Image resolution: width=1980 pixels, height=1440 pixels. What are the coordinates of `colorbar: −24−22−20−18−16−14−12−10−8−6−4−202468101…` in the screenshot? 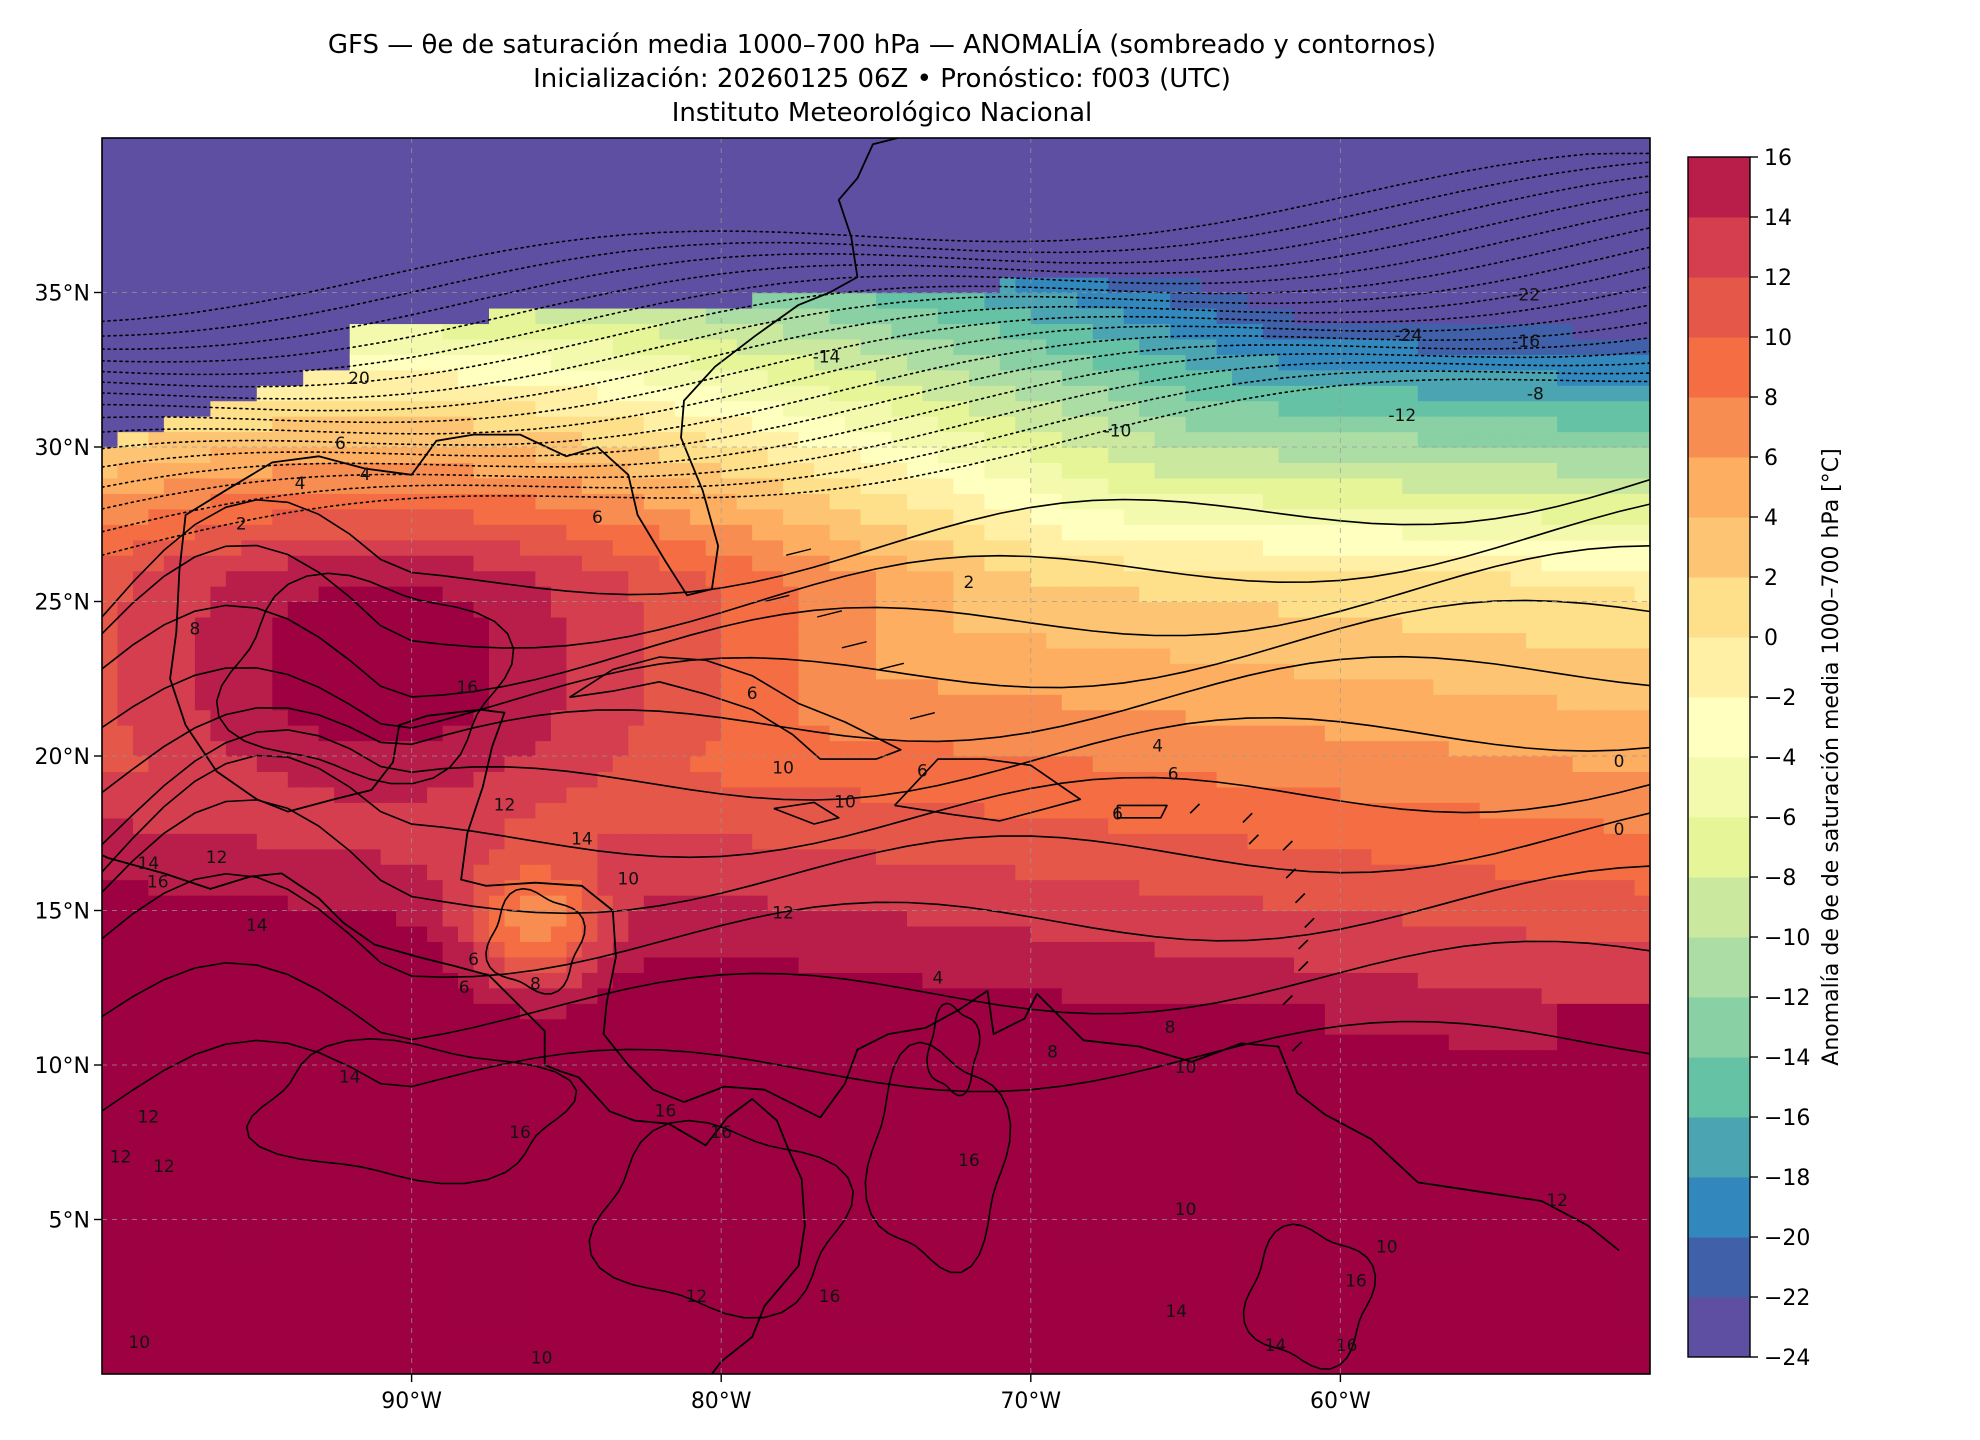 It's located at (1765, 758).